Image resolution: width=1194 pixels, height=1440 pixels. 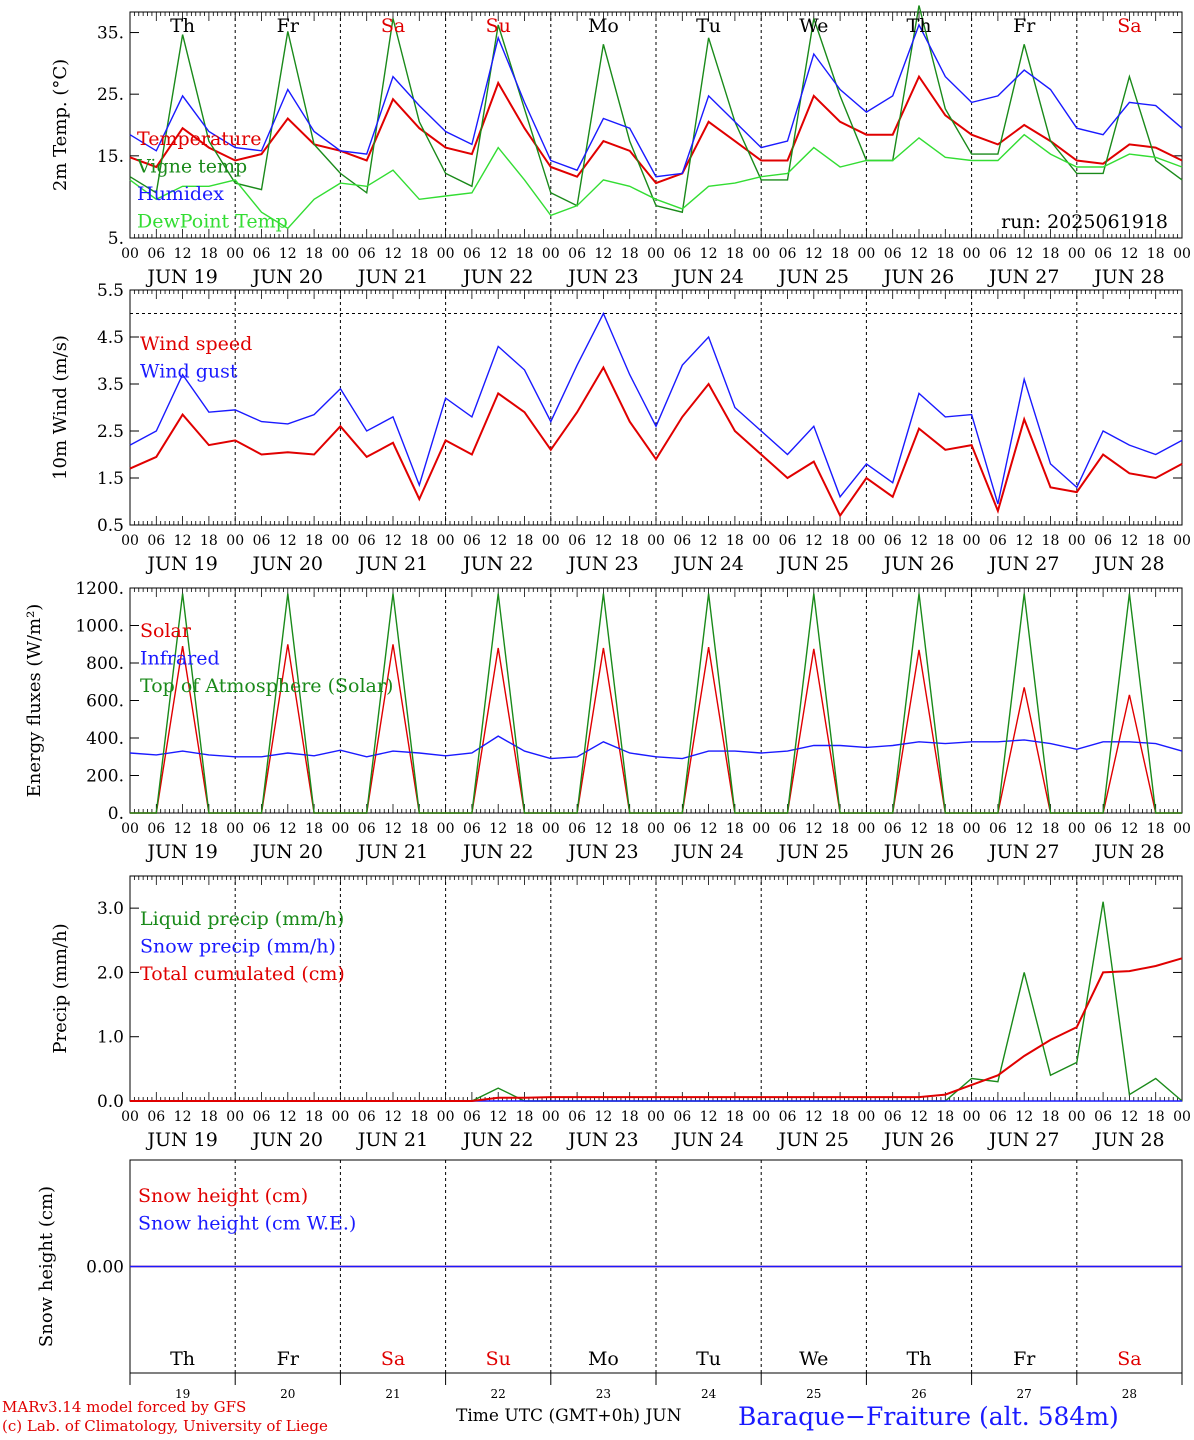 What do you see at coordinates (181, 1140) in the screenshot?
I see `date-label: JUN 19` at bounding box center [181, 1140].